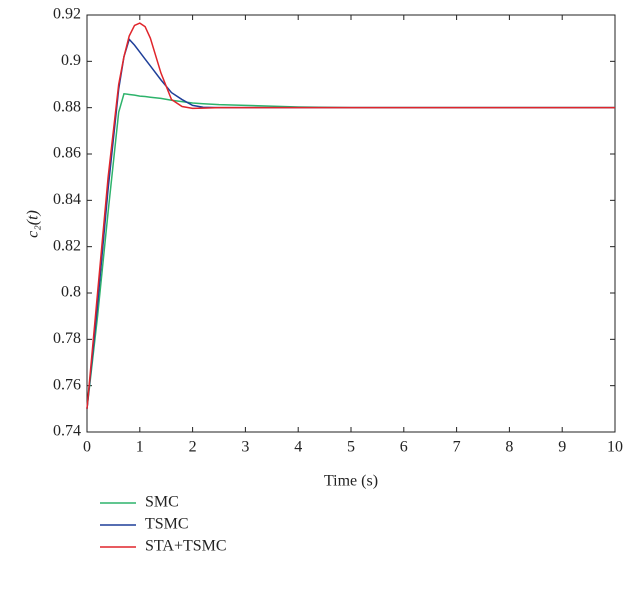  I want to click on y-tick-label: 0.76, so click(67, 384).